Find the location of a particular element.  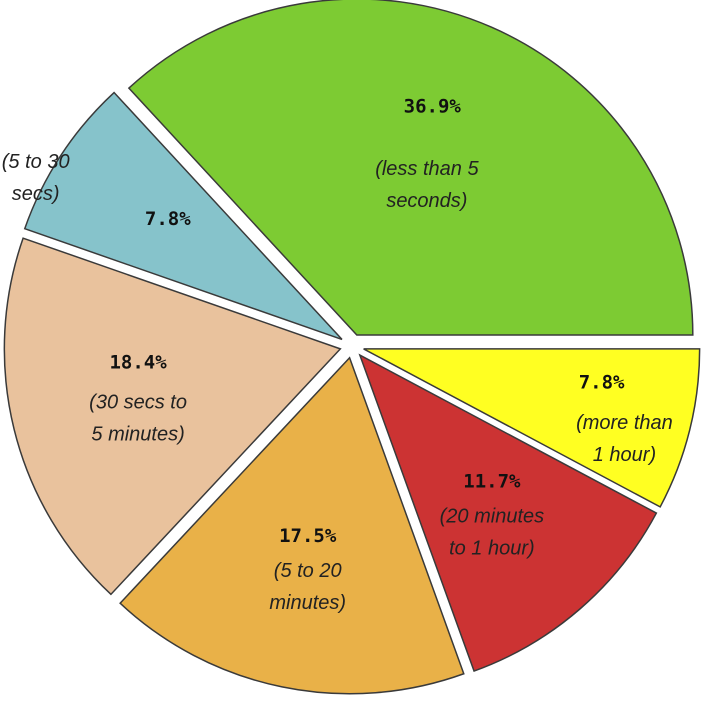

slice-description-label-2: (30 secs to 5 minutes) is located at coordinates (138, 419).